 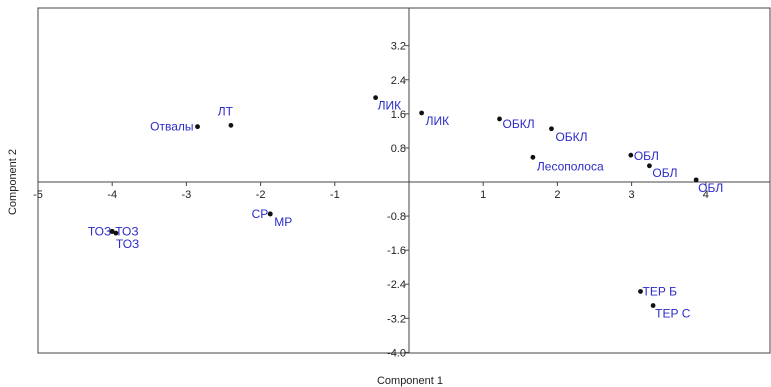 I want to click on point-label: ТЕР Б, so click(x=660, y=291).